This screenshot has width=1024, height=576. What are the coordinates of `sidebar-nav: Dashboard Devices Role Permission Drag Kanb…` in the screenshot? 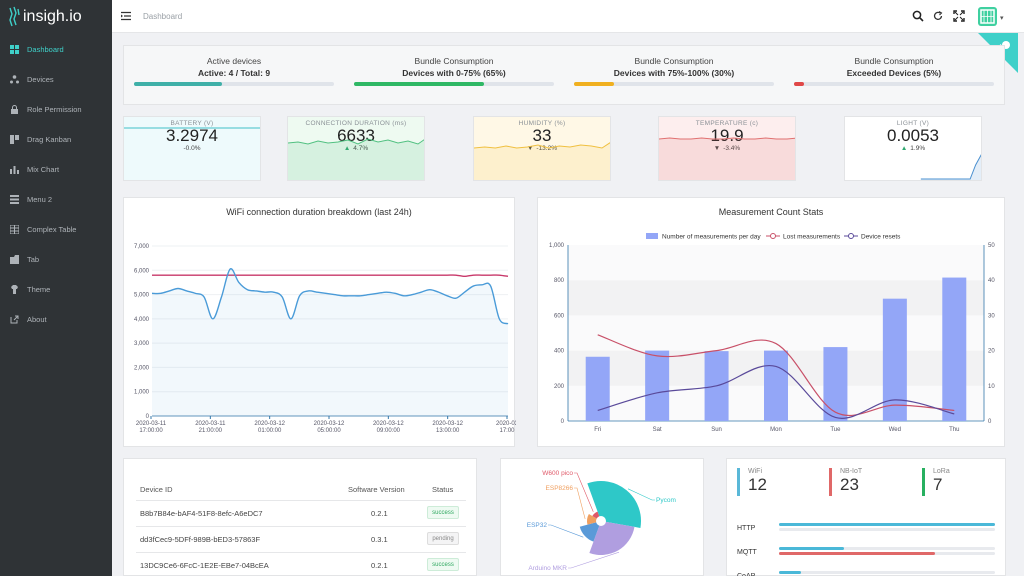 It's located at (56, 184).